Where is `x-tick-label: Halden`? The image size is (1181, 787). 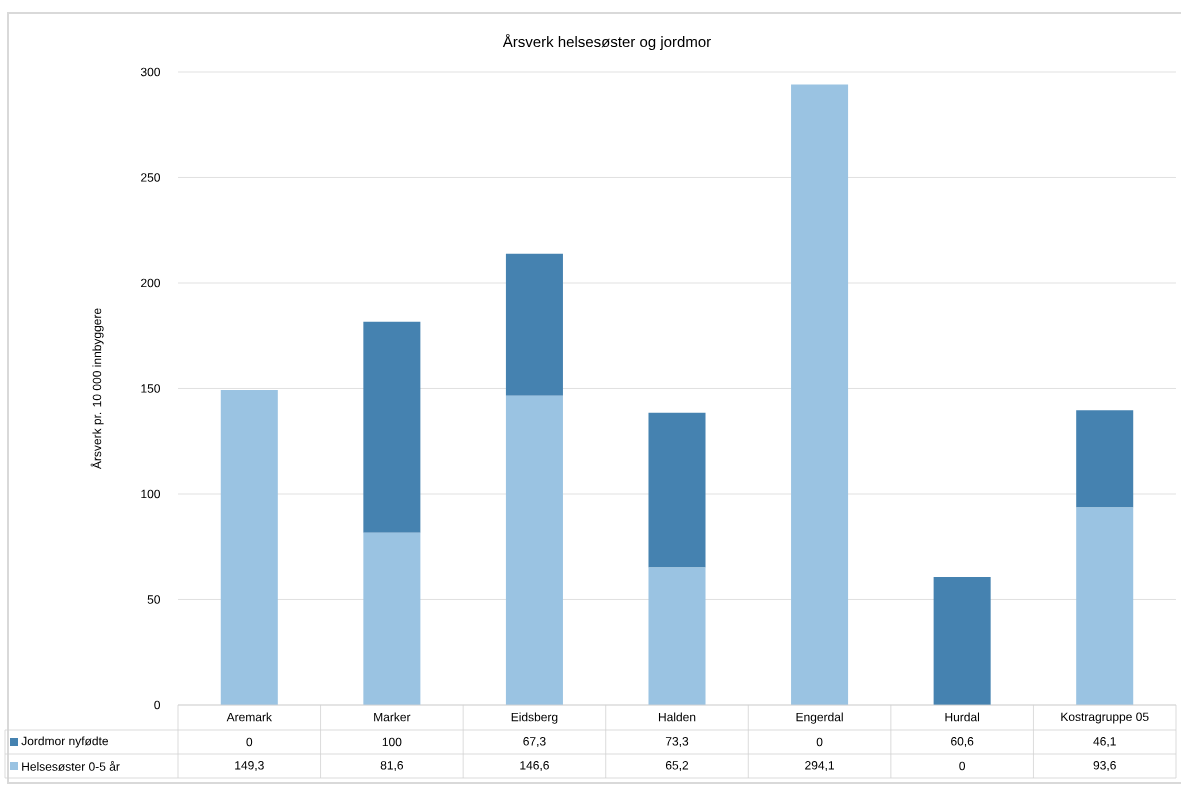
x-tick-label: Halden is located at coordinates (677, 717).